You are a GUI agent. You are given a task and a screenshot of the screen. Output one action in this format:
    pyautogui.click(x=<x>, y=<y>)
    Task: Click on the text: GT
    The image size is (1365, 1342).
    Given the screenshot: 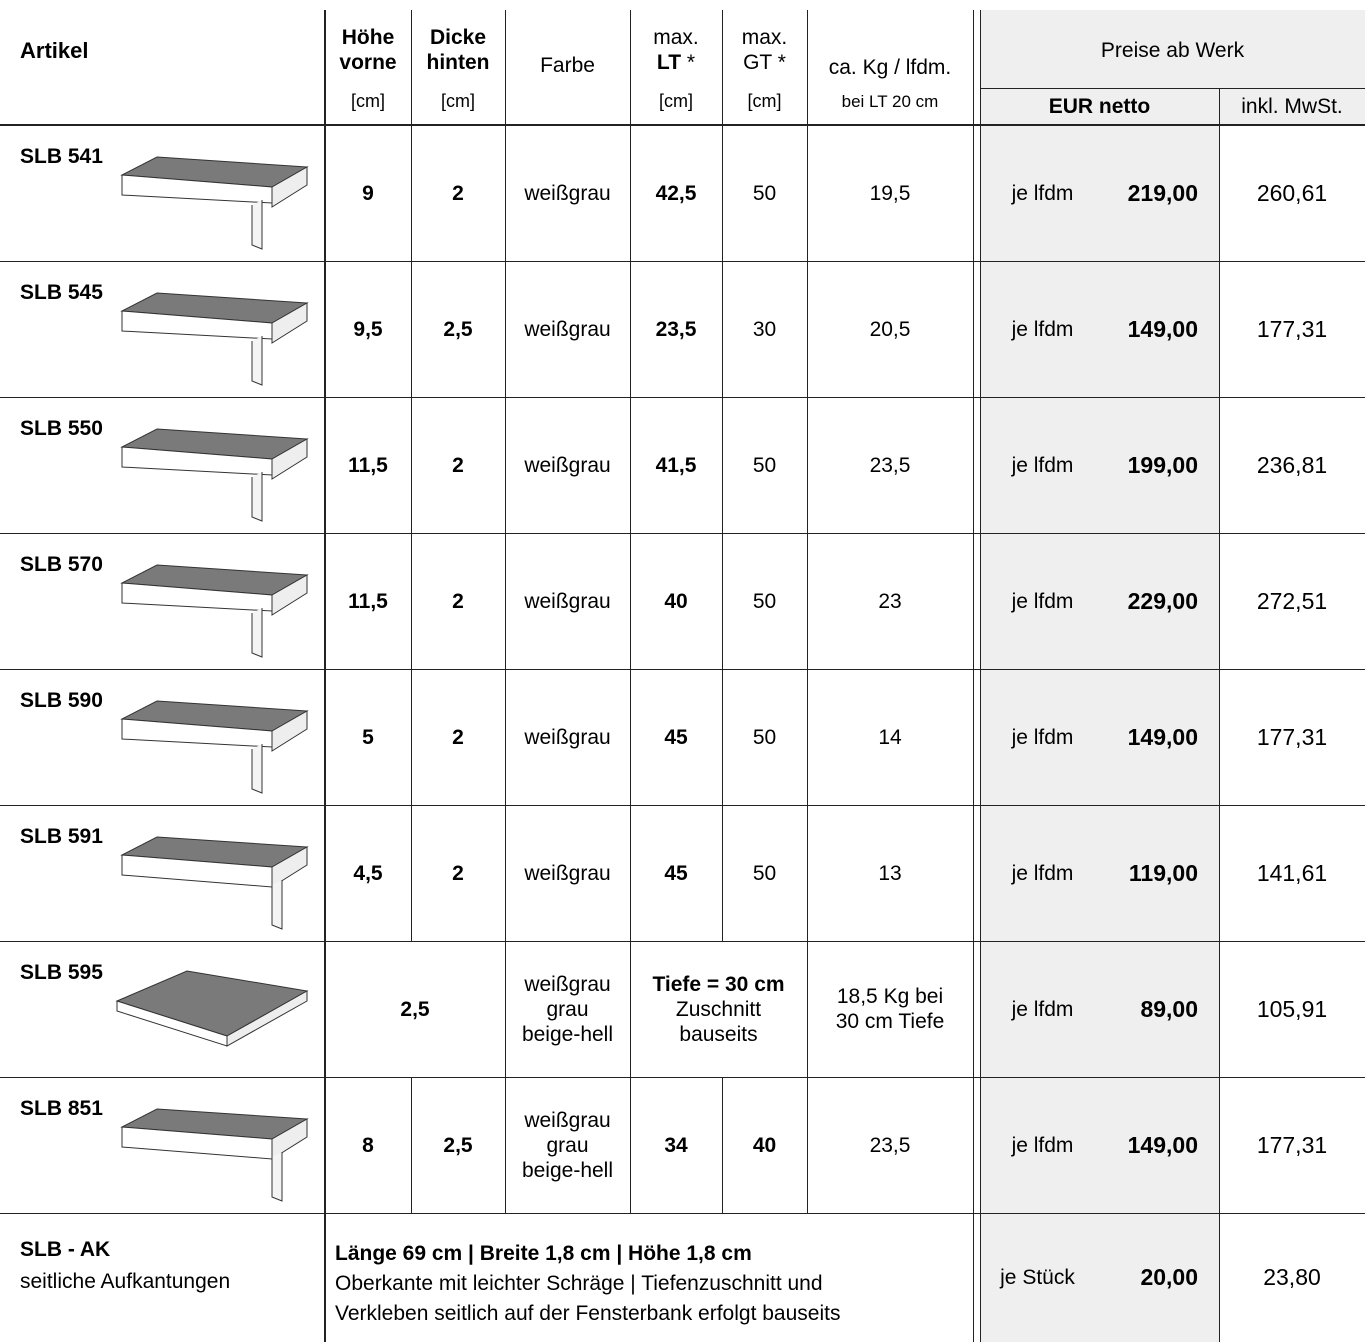 What is the action you would take?
    pyautogui.click(x=757, y=62)
    